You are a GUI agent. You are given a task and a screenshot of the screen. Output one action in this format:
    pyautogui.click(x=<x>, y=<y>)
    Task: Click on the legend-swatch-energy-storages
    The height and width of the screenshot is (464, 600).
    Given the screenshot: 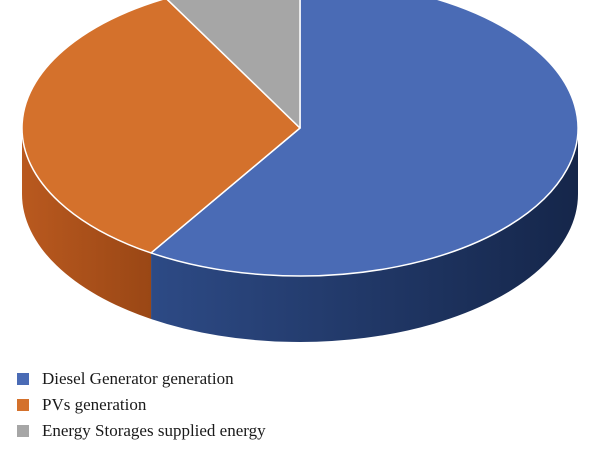 What is the action you would take?
    pyautogui.click(x=23, y=431)
    